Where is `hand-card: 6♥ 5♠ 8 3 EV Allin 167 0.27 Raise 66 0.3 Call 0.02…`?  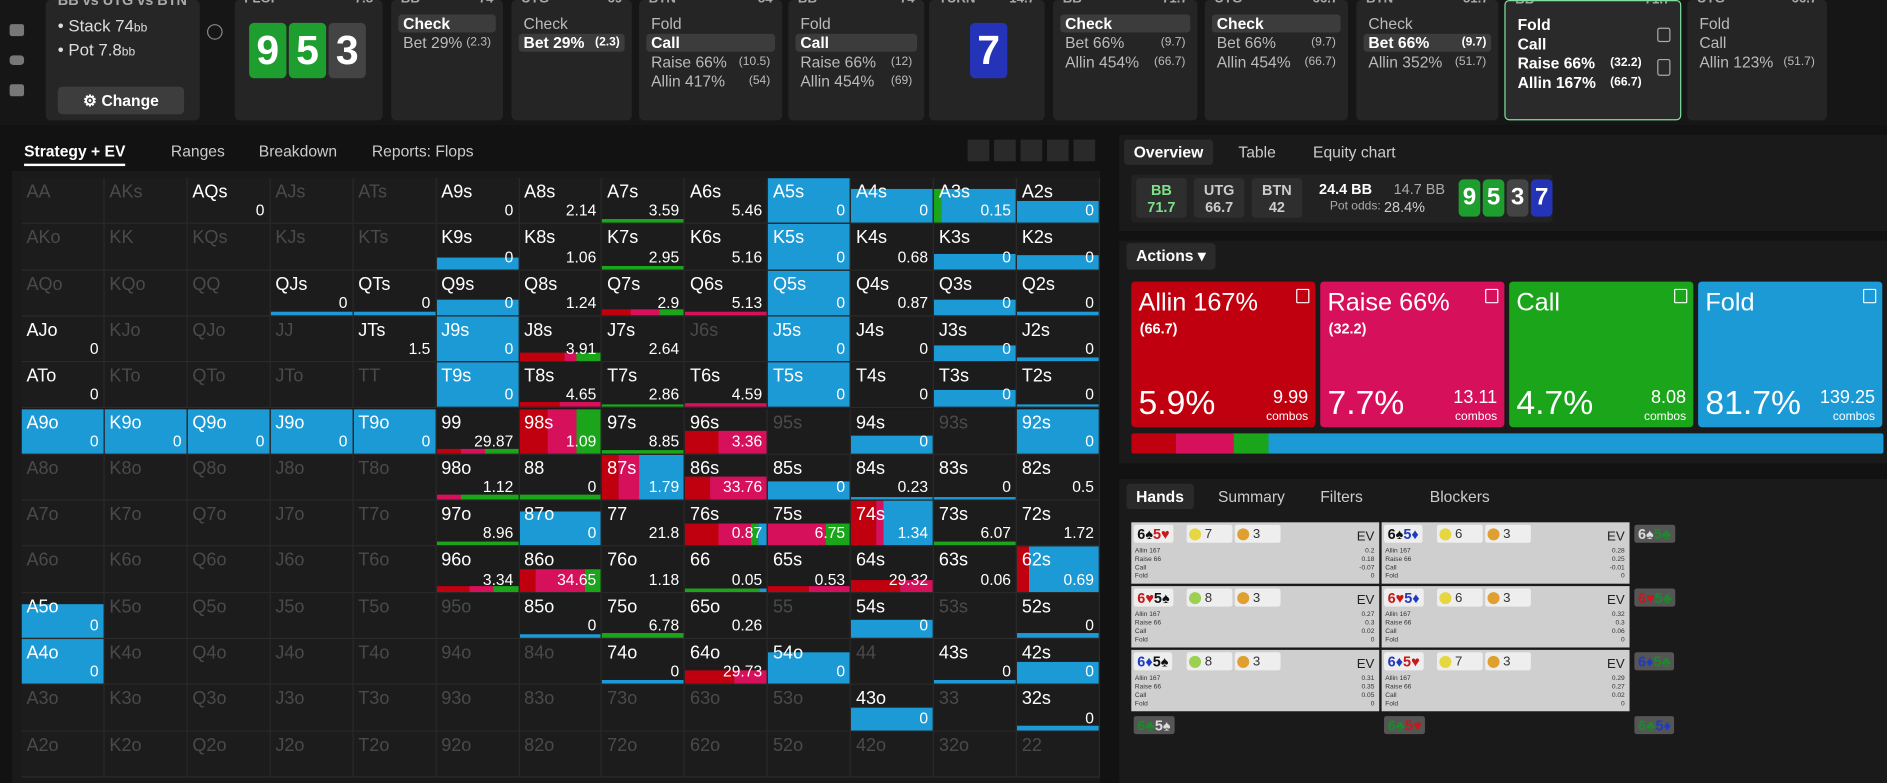
hand-card: 6♥ 5♠ 8 3 EV Allin 167 0.27 Raise 66 0.3 Call 0.02… is located at coordinates (1255, 617).